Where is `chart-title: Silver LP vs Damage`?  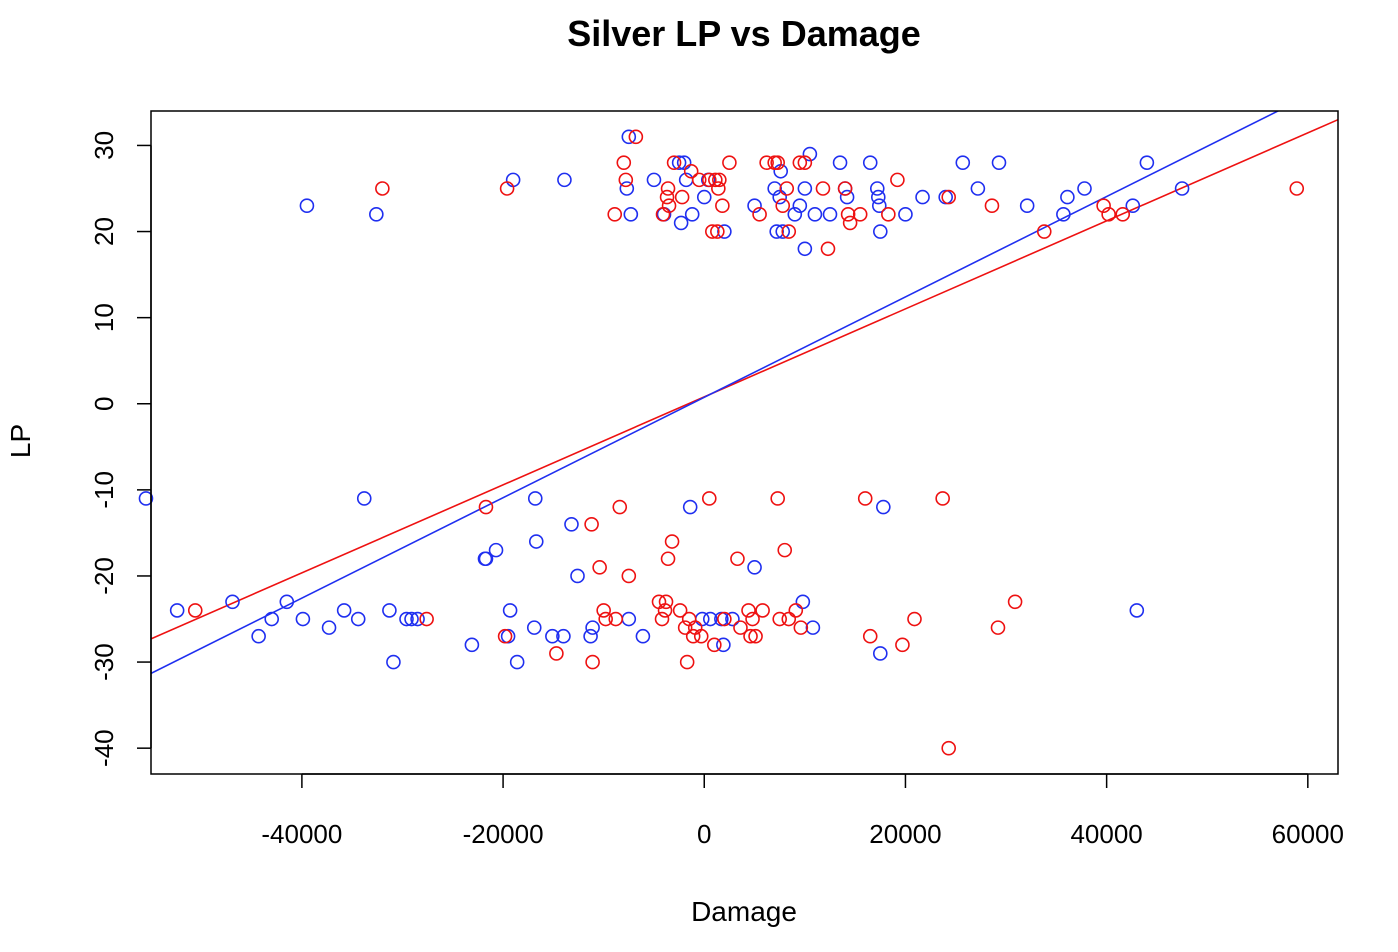
chart-title: Silver LP vs Damage is located at coordinates (744, 33).